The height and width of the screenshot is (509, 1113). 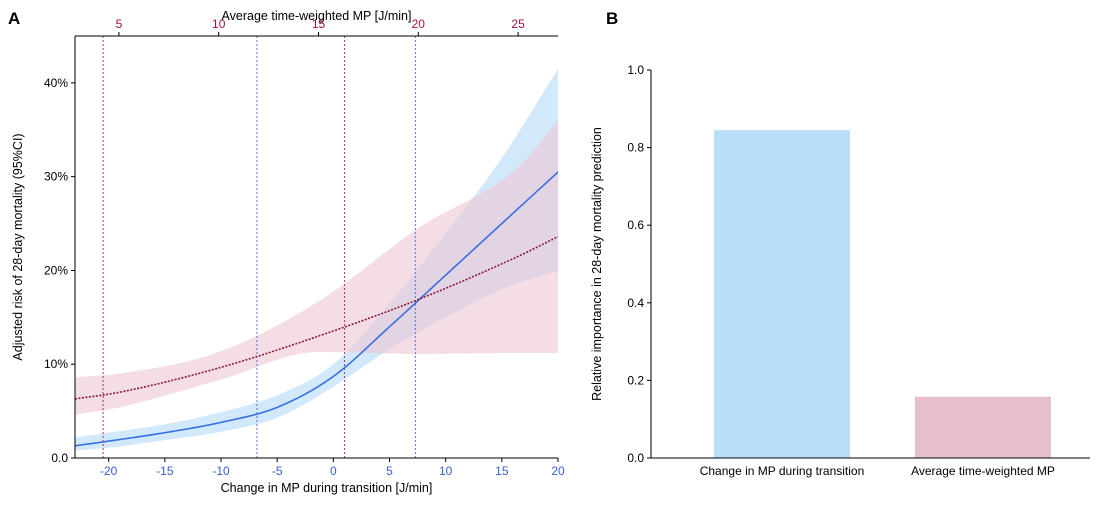 What do you see at coordinates (389, 471) in the screenshot?
I see `bottom-x-tick-label: 5` at bounding box center [389, 471].